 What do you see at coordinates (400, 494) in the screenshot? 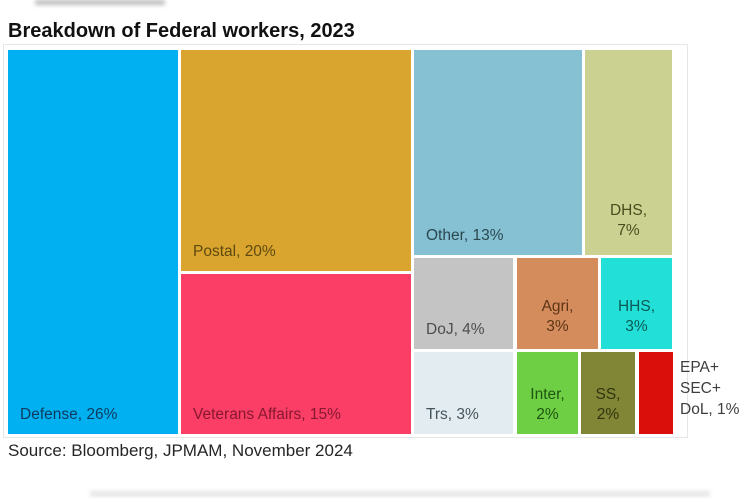
I see `crop-artifact-bottom` at bounding box center [400, 494].